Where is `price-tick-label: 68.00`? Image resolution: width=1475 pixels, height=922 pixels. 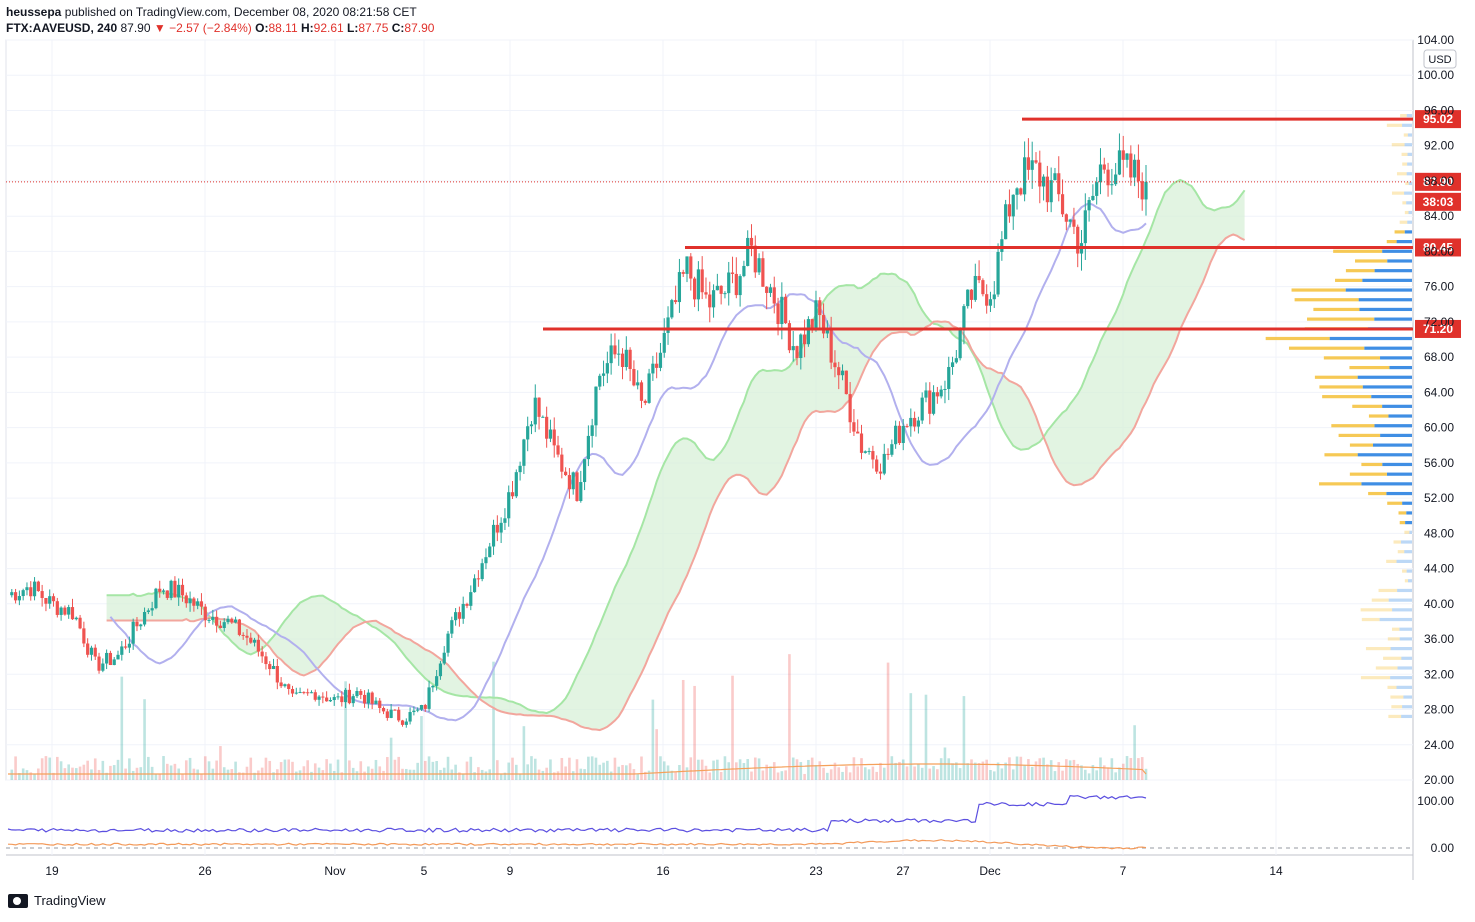 price-tick-label: 68.00 is located at coordinates (1439, 357).